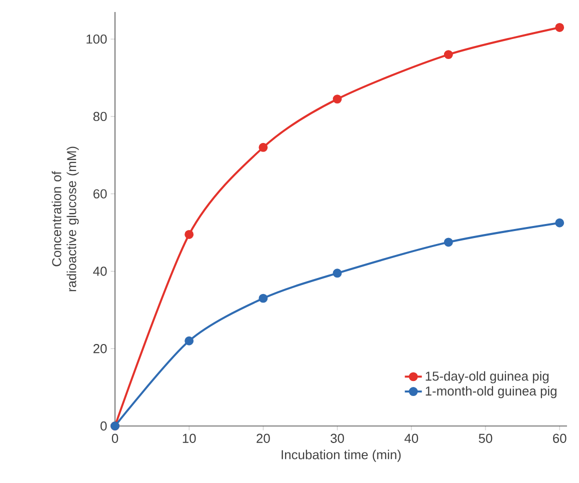 The image size is (579, 483). Describe the element at coordinates (487, 377) in the screenshot. I see `legend-label: 15-day-old guinea pig` at that location.